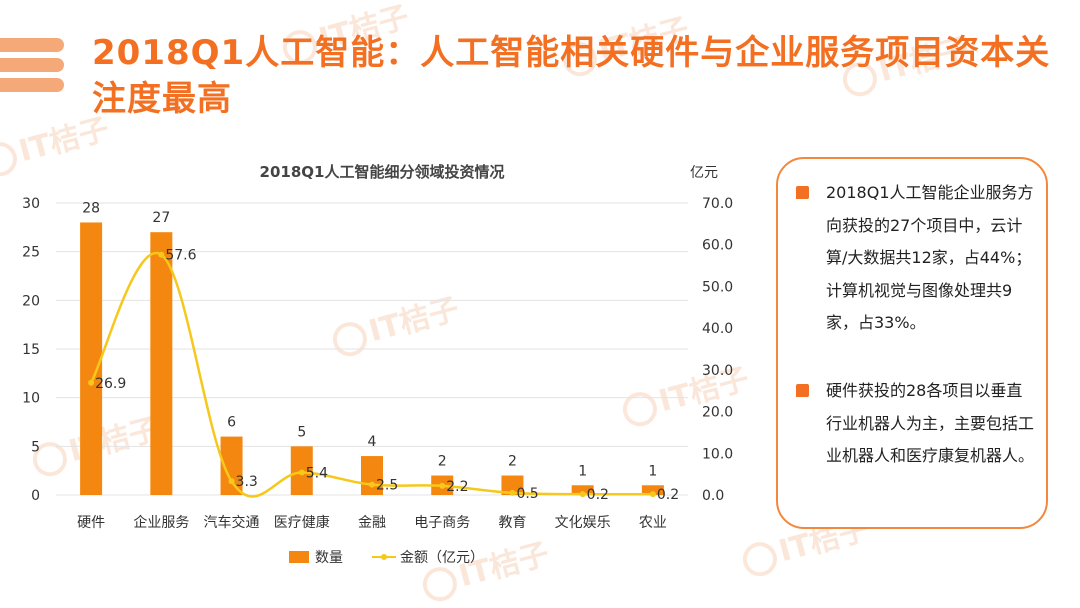  Describe the element at coordinates (180, 256) in the screenshot. I see `line-value-label: 57.6` at that location.